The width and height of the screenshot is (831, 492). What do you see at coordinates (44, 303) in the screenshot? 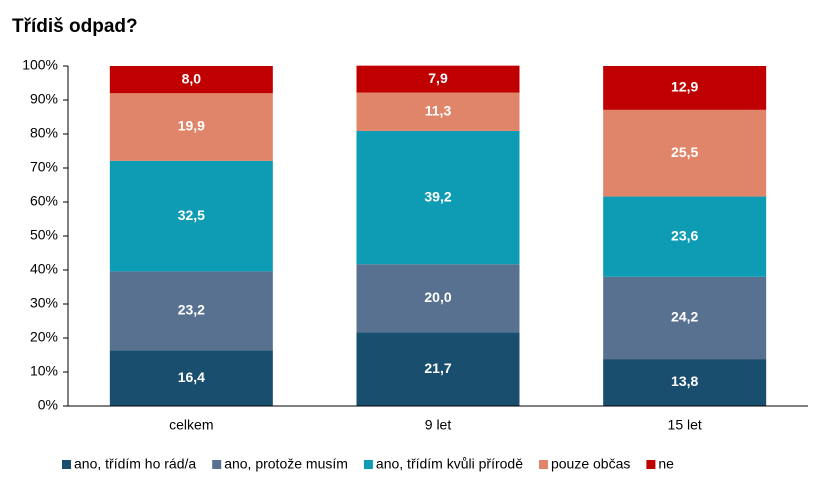
I see `y-tick-label: 30%` at bounding box center [44, 303].